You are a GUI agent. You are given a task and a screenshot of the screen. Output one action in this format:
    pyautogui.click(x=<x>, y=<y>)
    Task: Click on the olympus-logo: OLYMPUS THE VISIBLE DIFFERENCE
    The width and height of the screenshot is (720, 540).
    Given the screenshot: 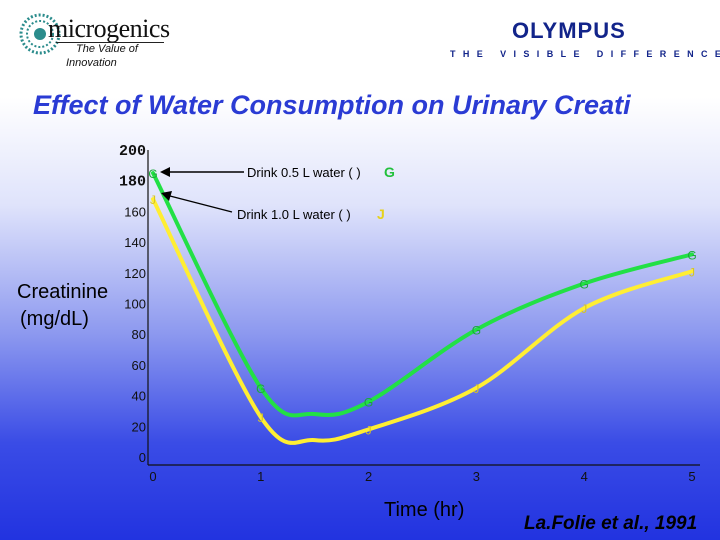 What is the action you would take?
    pyautogui.click(x=584, y=40)
    